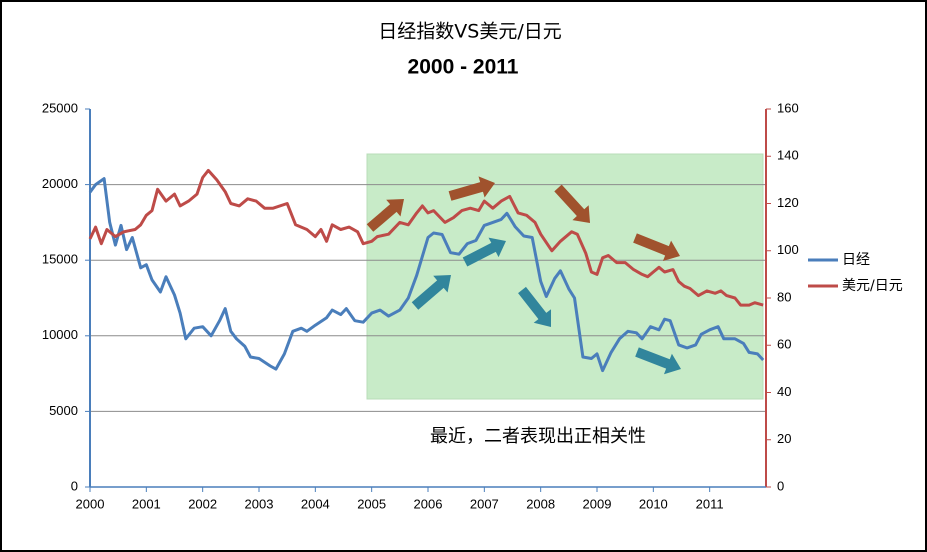 Image resolution: width=927 pixels, height=552 pixels. I want to click on x-tick-label: 2002, so click(202, 503).